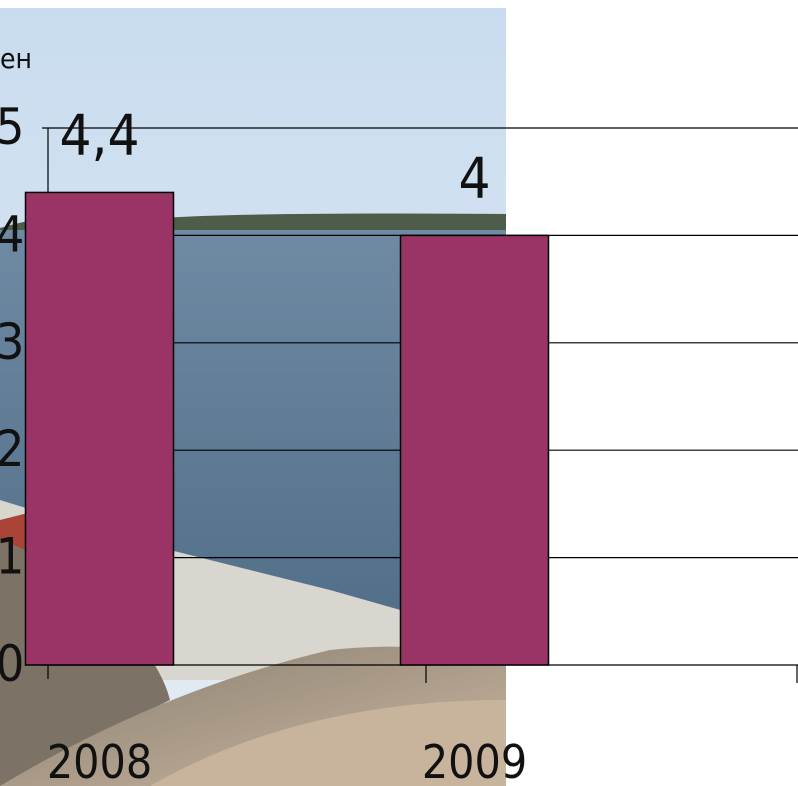  Describe the element at coordinates (12, 234) in the screenshot. I see `y-tick-label: 4` at that location.